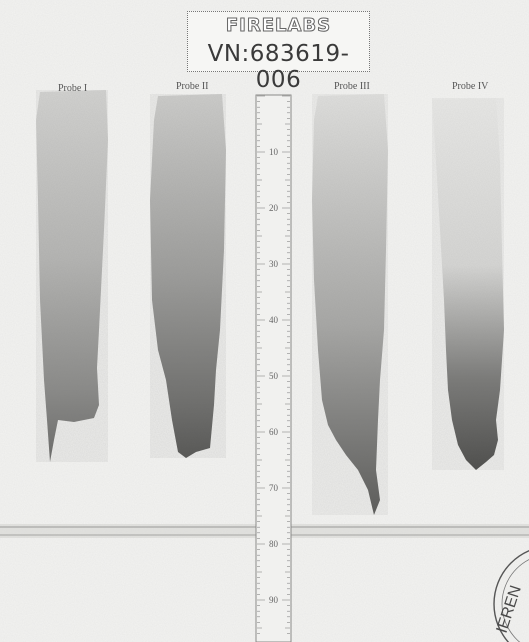 The height and width of the screenshot is (642, 529). I want to click on sample-label-3: Probe III, so click(352, 86).